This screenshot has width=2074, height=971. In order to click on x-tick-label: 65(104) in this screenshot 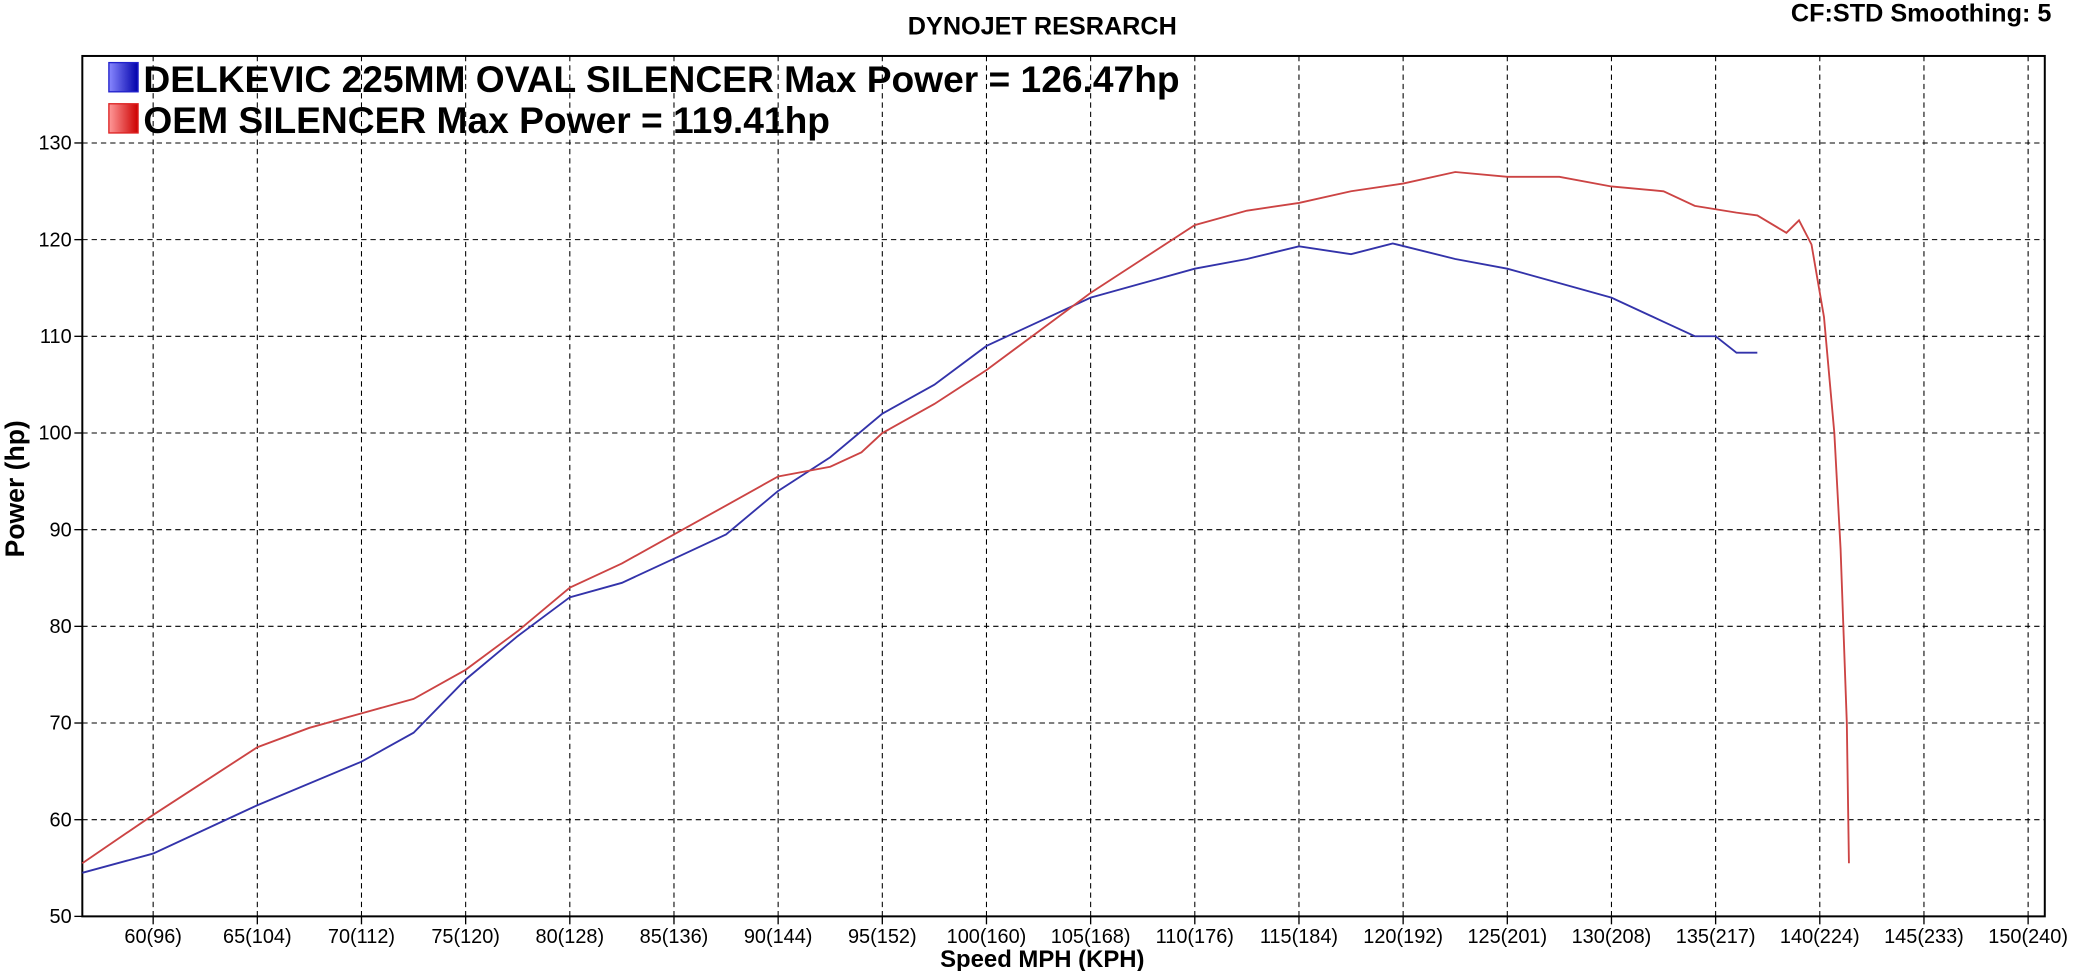, I will do `click(257, 937)`.